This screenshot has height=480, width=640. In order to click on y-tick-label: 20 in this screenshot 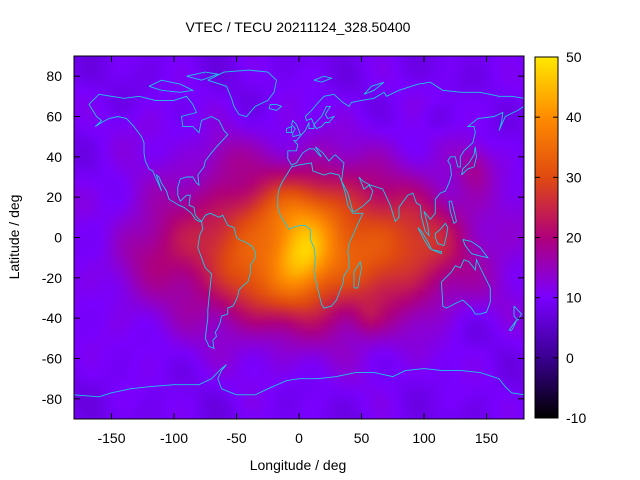, I will do `click(54, 197)`.